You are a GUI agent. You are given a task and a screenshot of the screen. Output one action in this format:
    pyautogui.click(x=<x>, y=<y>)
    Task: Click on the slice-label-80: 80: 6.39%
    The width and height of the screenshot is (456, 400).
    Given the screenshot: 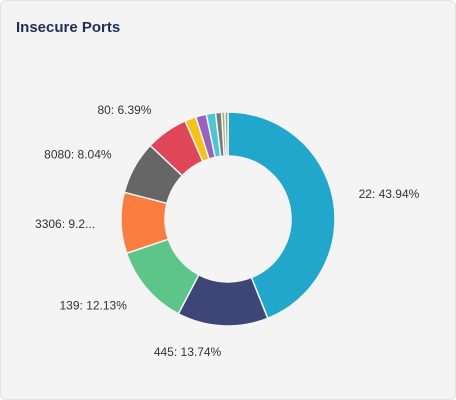 What is the action you would take?
    pyautogui.click(x=124, y=110)
    